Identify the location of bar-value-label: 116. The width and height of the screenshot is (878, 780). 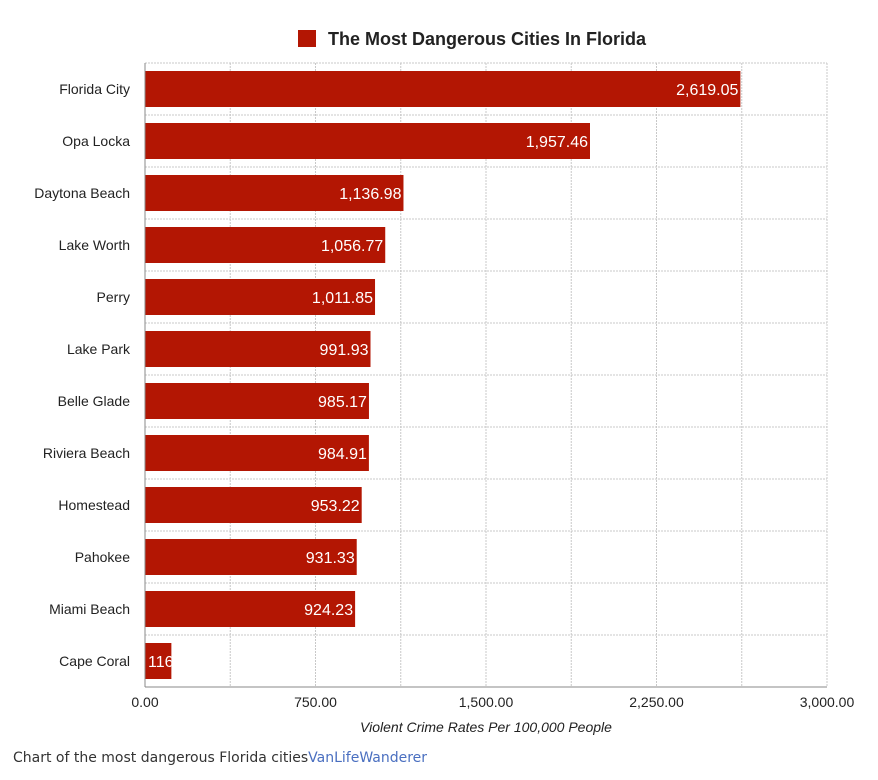
(161, 662).